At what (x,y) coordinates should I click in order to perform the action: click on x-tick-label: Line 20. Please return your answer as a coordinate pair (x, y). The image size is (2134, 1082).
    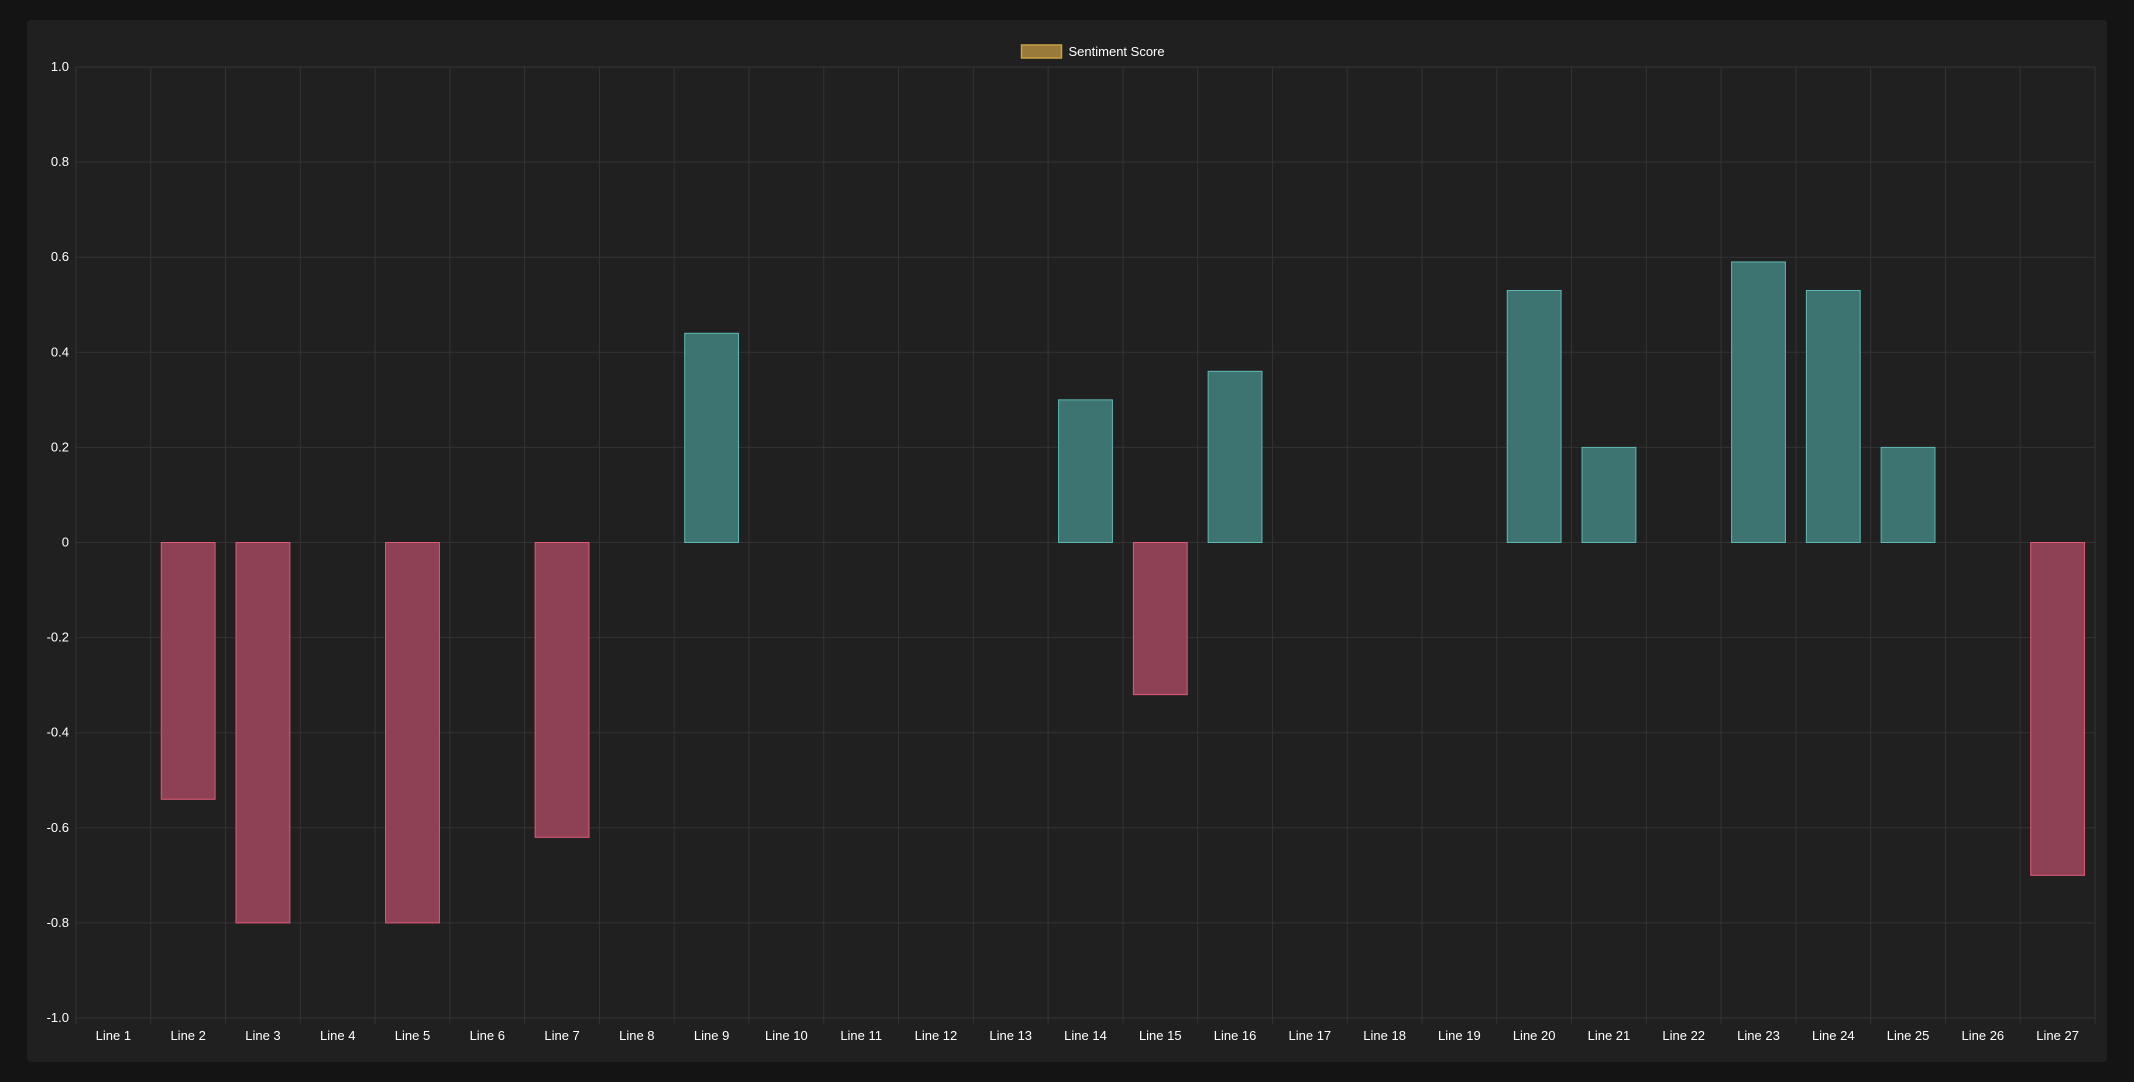
    Looking at the image, I should click on (1534, 1035).